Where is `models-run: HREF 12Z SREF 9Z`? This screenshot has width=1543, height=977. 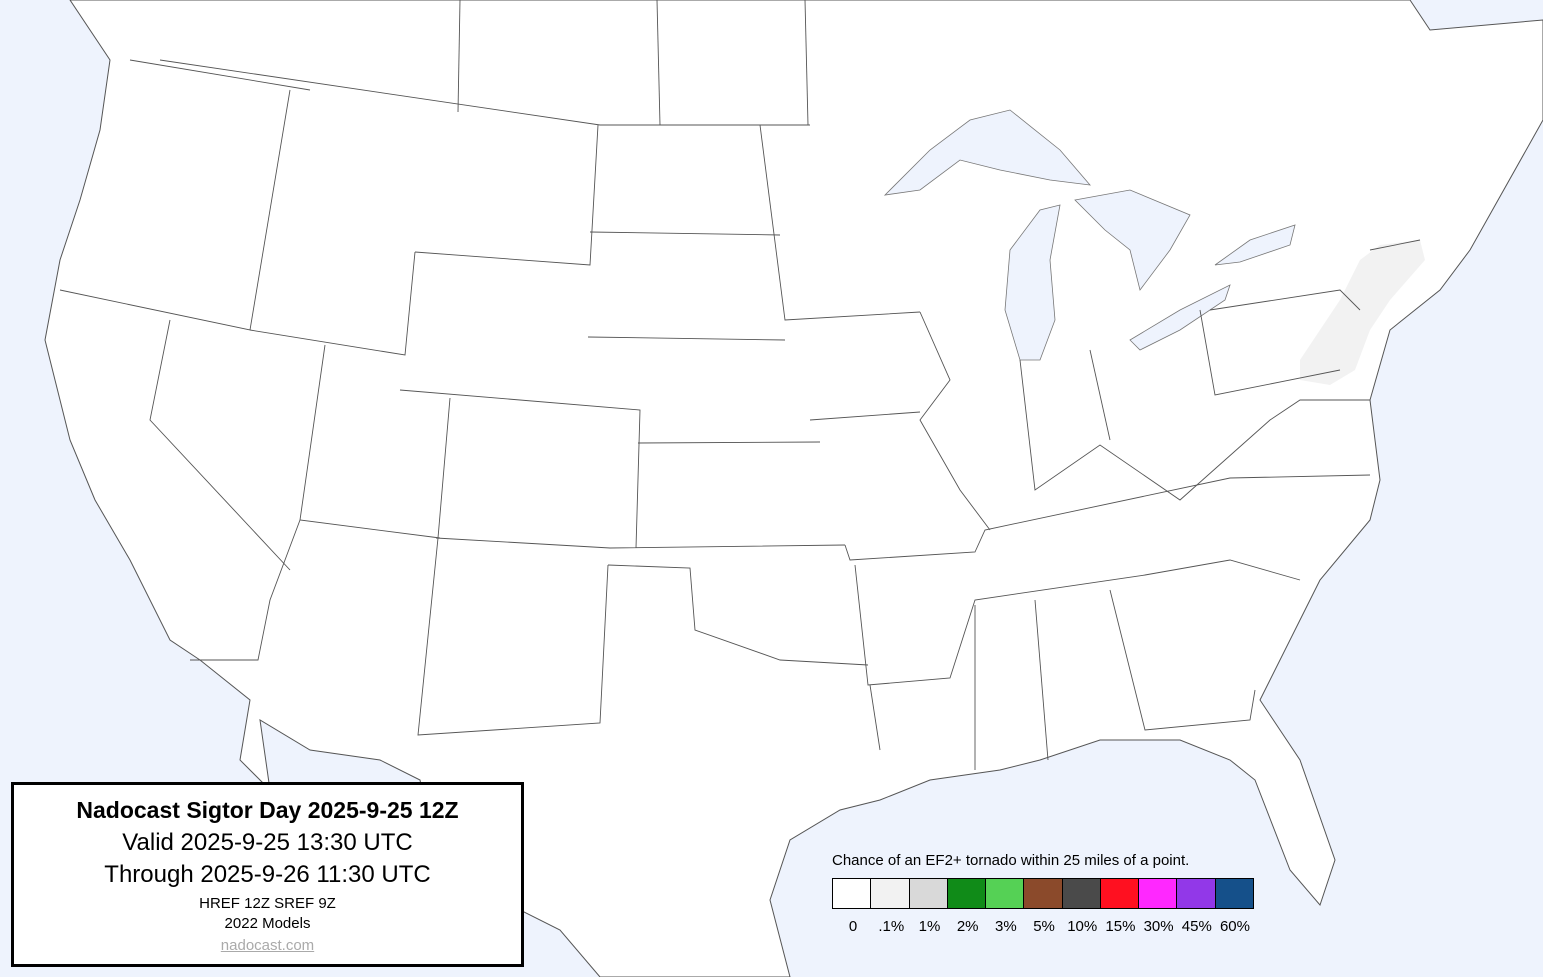
models-run: HREF 12Z SREF 9Z is located at coordinates (267, 903).